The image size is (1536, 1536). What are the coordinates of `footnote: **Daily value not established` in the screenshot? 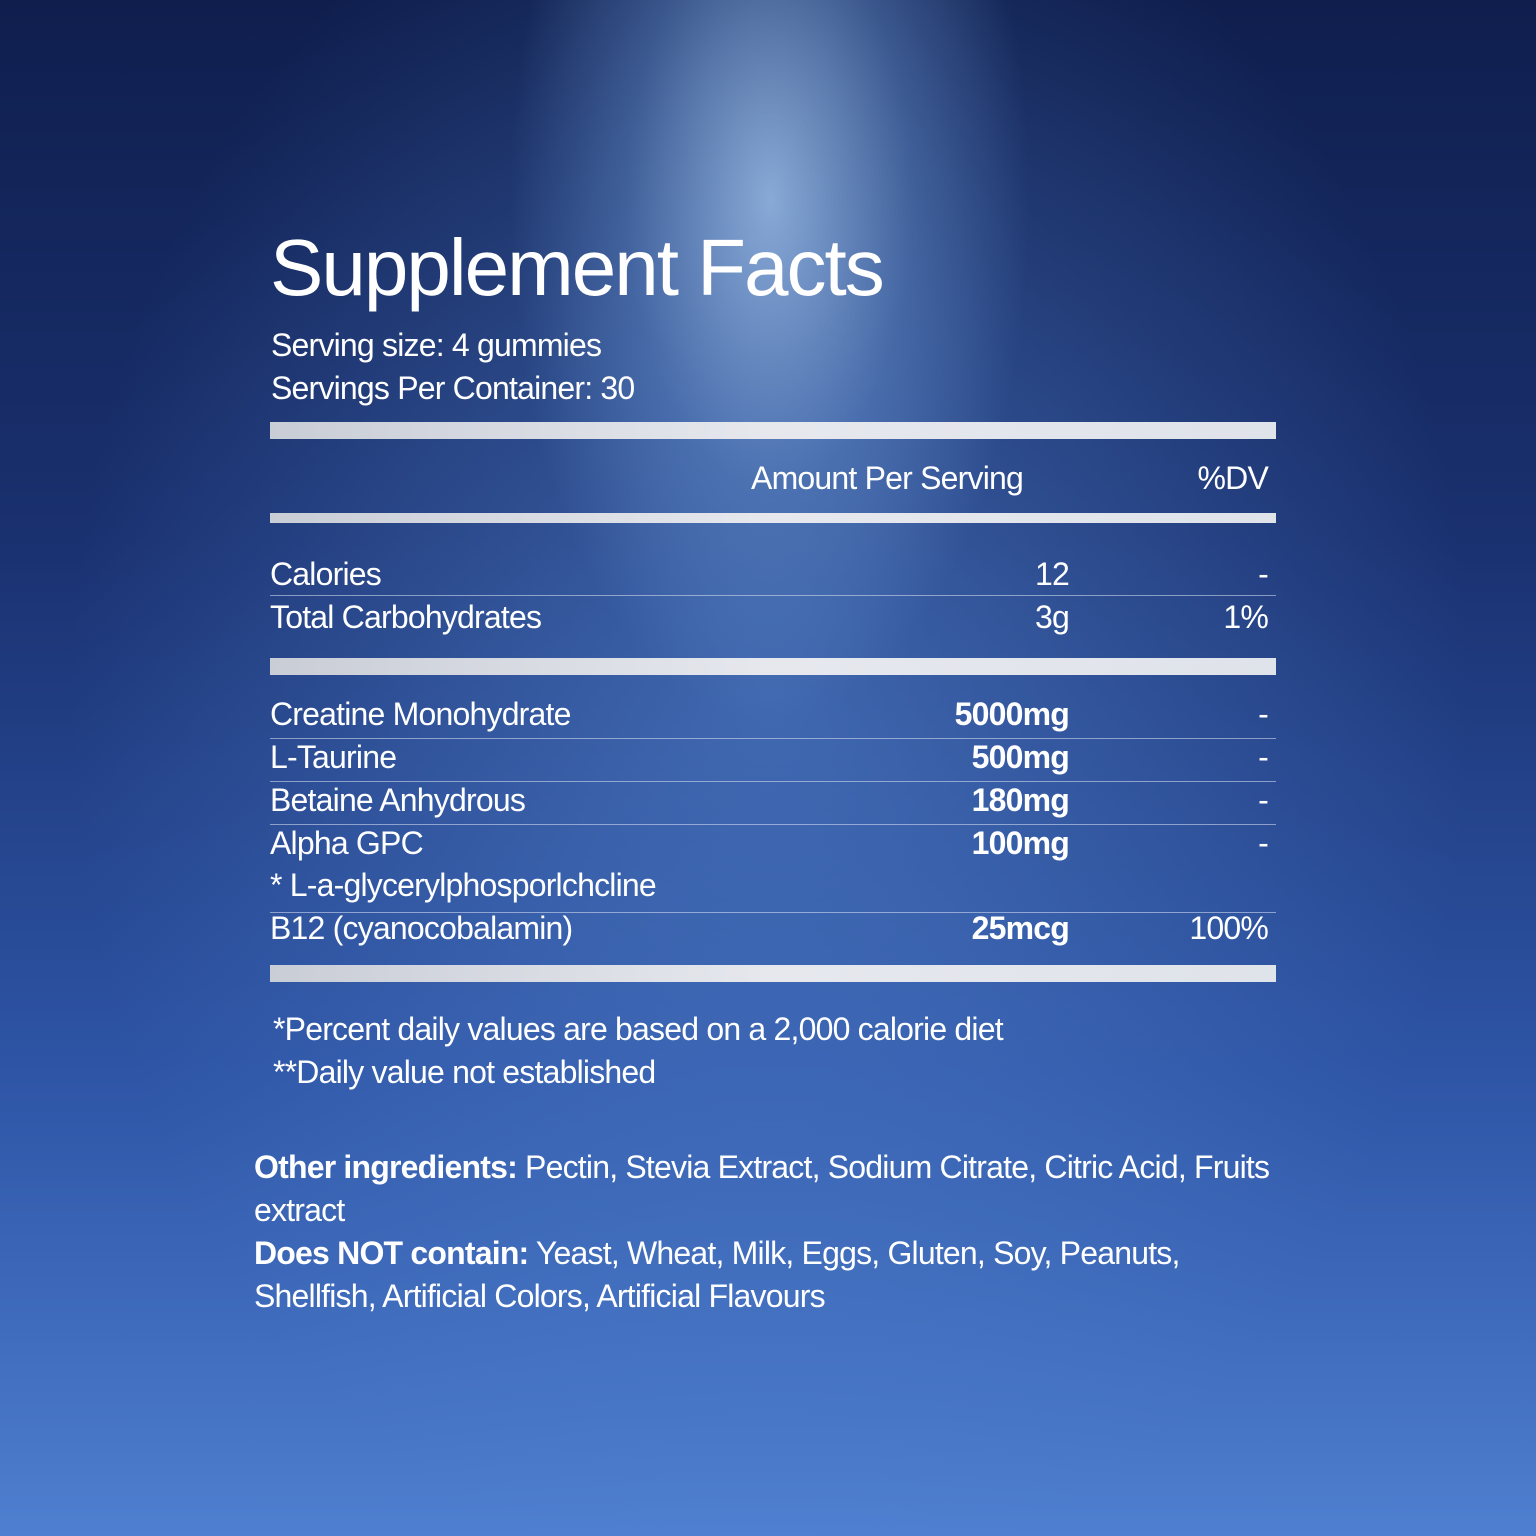 It's located at (464, 1072).